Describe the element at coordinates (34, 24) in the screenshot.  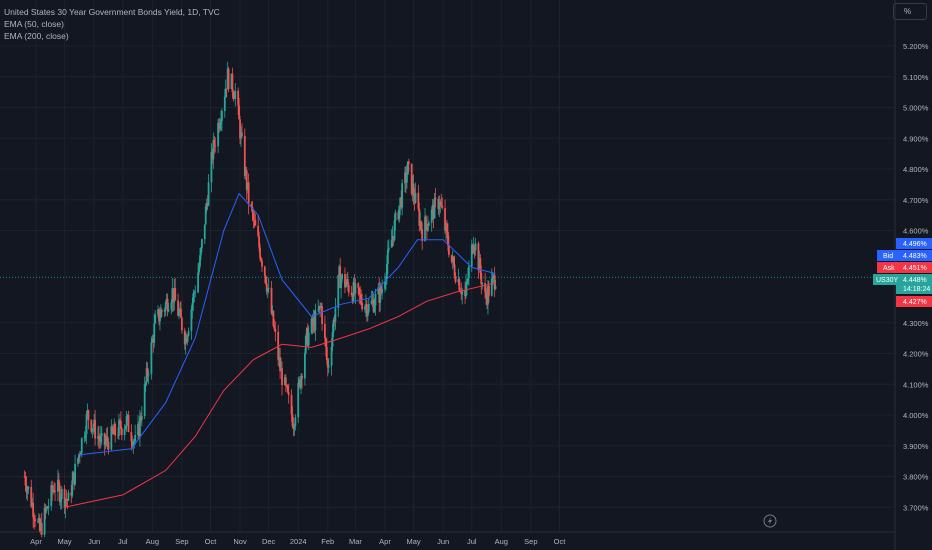
I see `legend-ema50: EMA (50, close)` at that location.